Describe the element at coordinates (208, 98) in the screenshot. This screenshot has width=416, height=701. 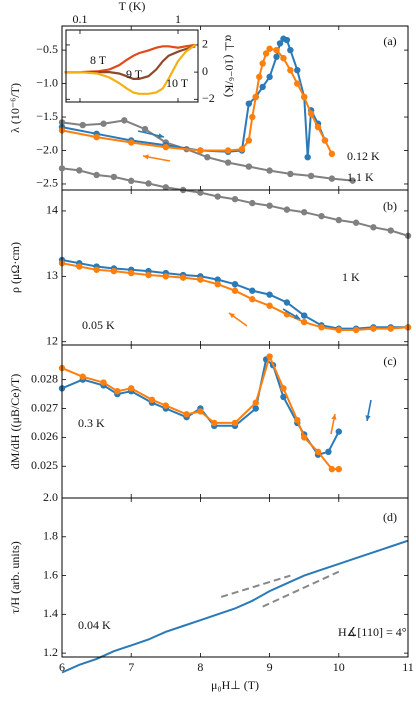
I see `y-tick-label: −2` at that location.